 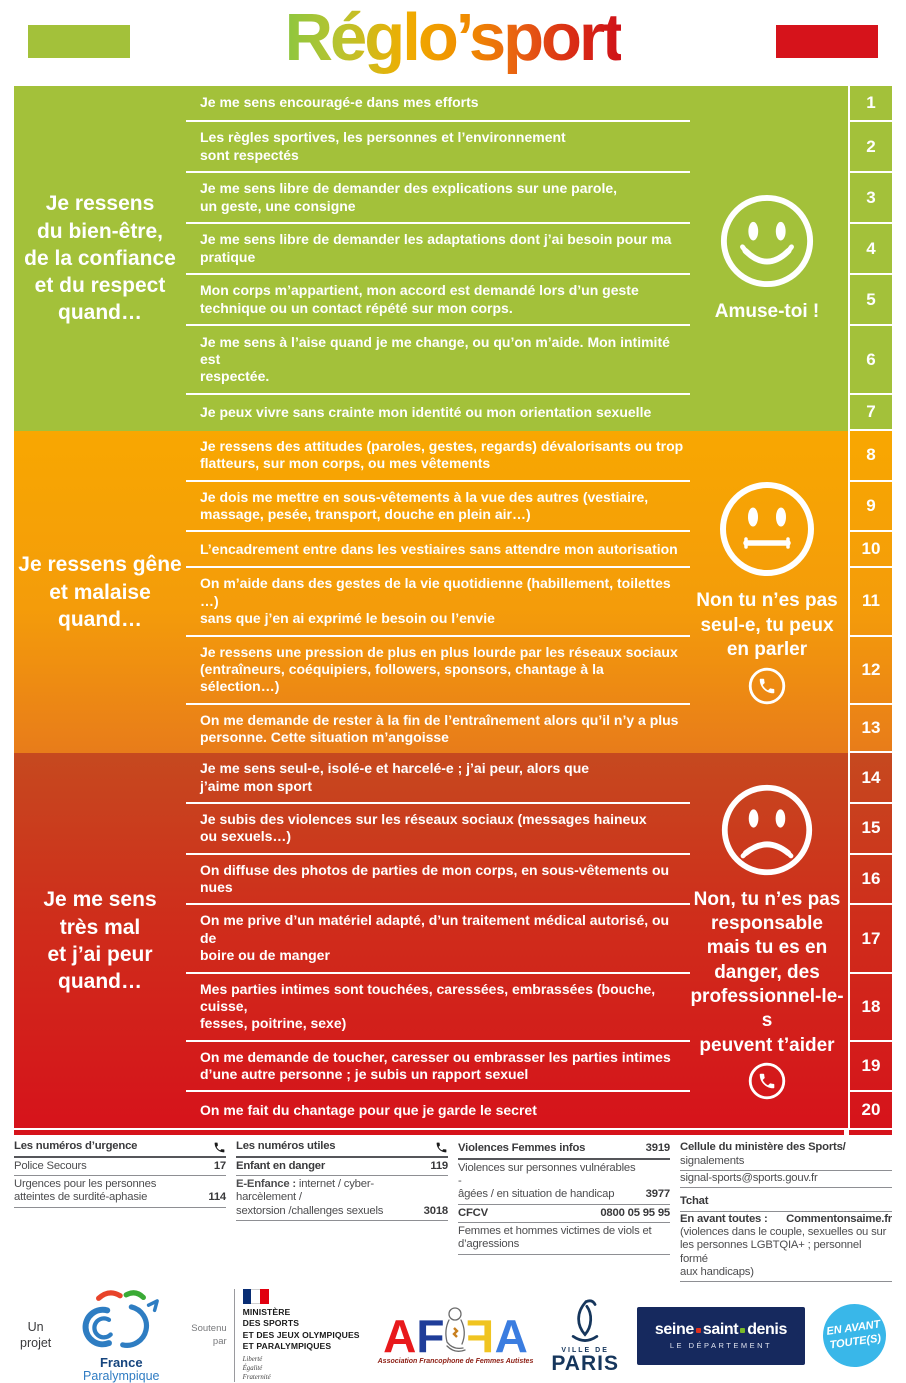 I want to click on directory-entry: Enfant en danger 119, so click(x=342, y=1167).